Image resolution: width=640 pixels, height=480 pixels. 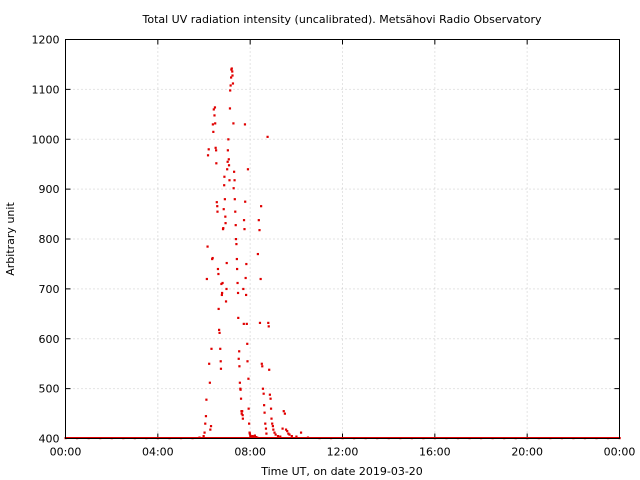 What do you see at coordinates (527, 452) in the screenshot?
I see `x-tick-label: 20:00` at bounding box center [527, 452].